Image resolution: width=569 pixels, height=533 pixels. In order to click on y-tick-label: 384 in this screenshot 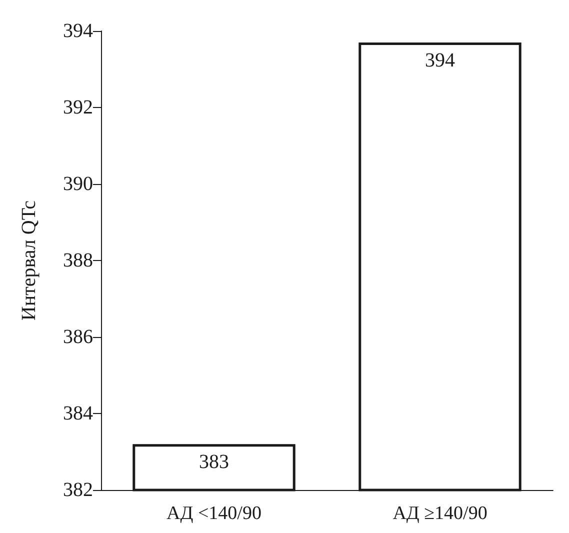, I will do `click(78, 413)`.